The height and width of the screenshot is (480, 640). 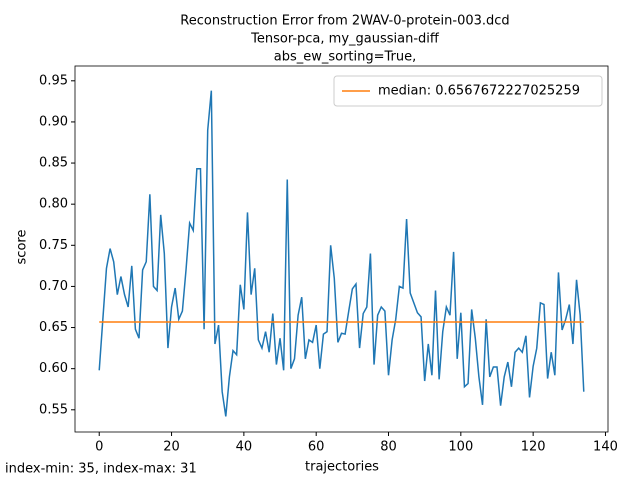 I want to click on x-tick-label: 0, so click(x=99, y=447).